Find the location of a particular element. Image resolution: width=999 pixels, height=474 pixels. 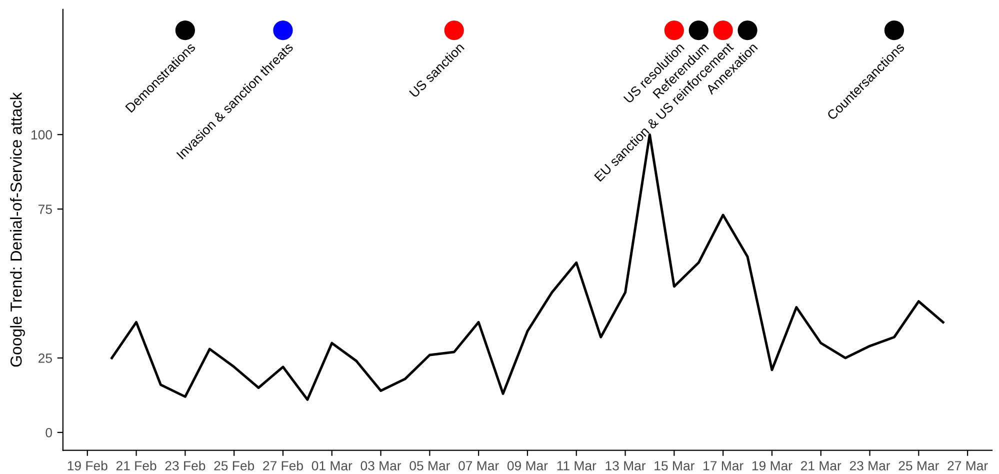

x-tick-label: 19 Feb is located at coordinates (88, 465).